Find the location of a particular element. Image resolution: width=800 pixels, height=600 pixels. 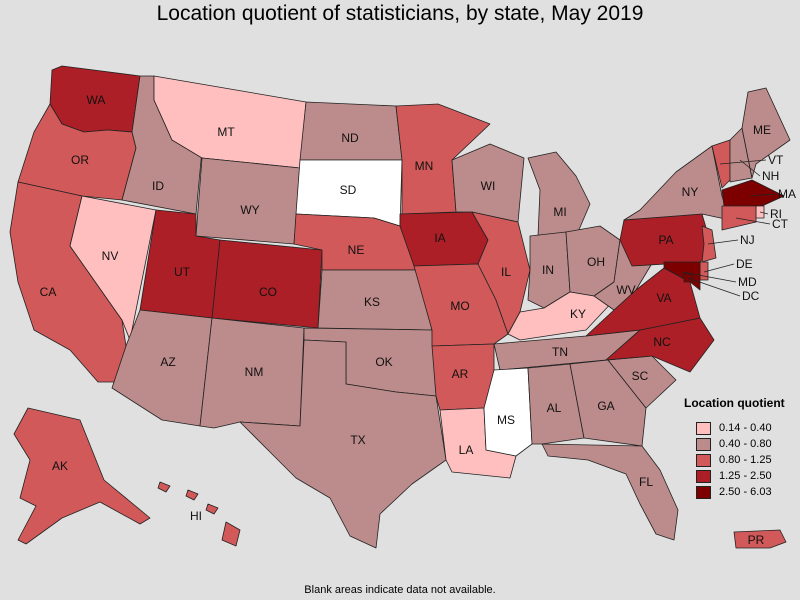

state-label-nd: ND is located at coordinates (350, 138).